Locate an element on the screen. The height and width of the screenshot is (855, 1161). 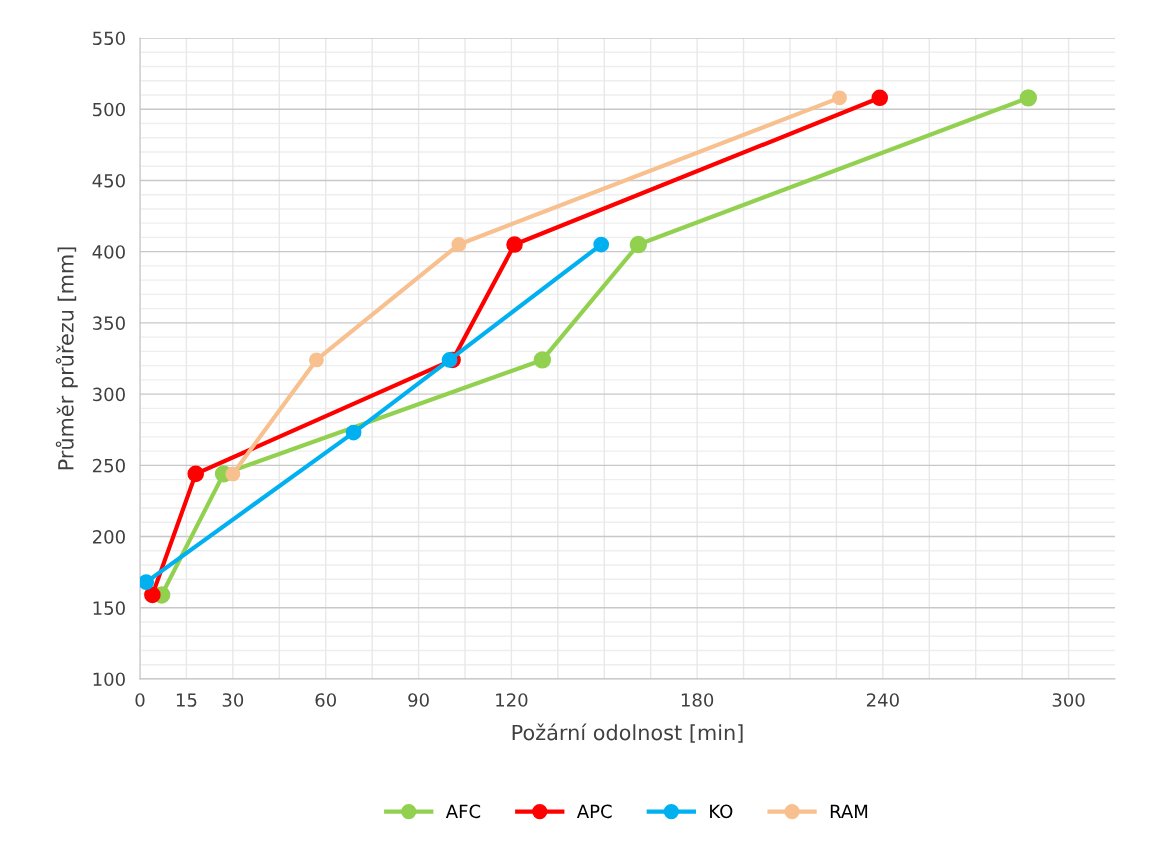
x-tick-label: 15 is located at coordinates (186, 700).